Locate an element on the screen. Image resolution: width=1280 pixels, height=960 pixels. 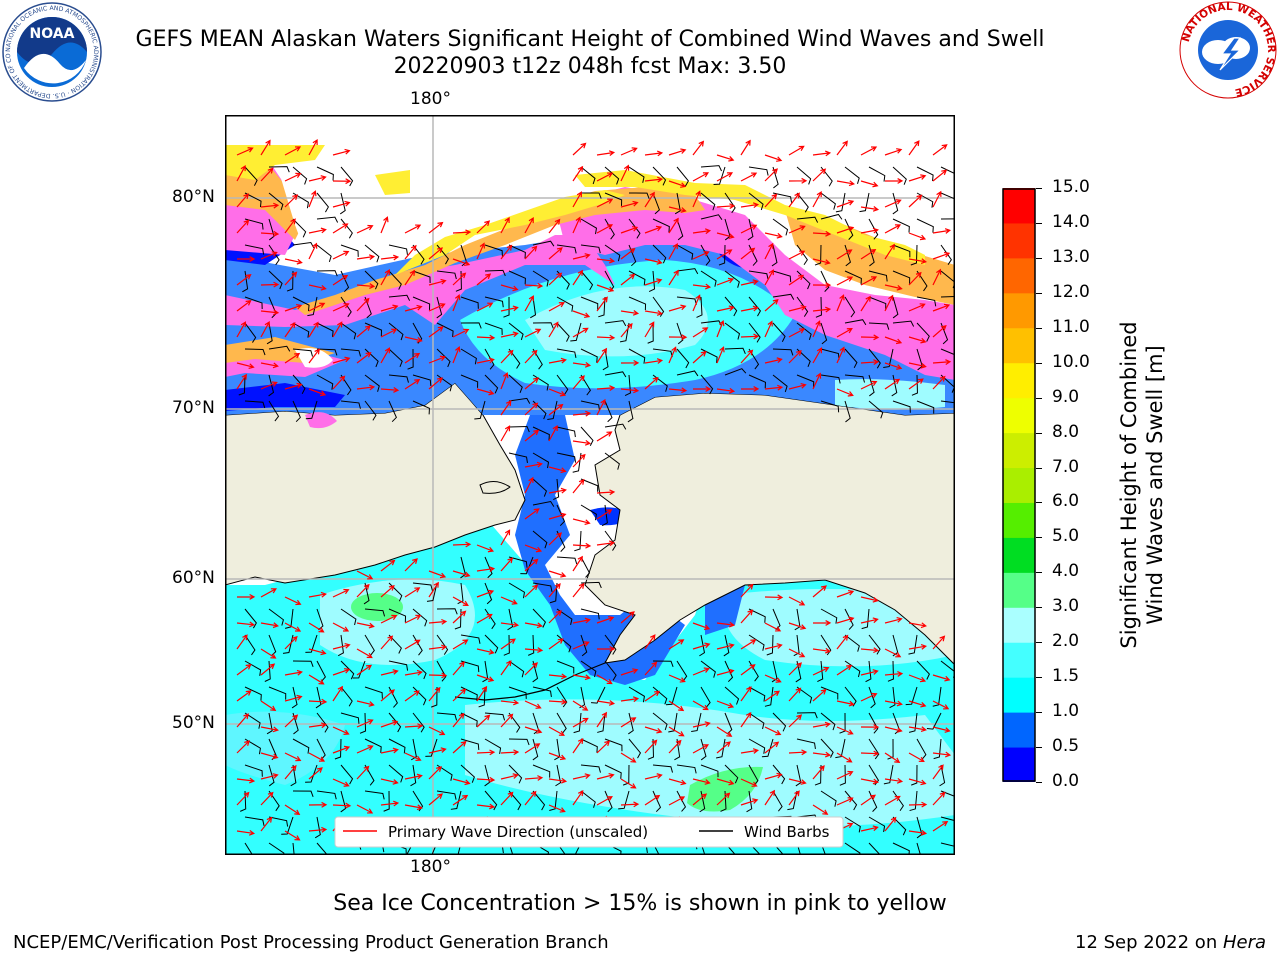
colorbar-tick-label: 6.0 is located at coordinates (1066, 501).